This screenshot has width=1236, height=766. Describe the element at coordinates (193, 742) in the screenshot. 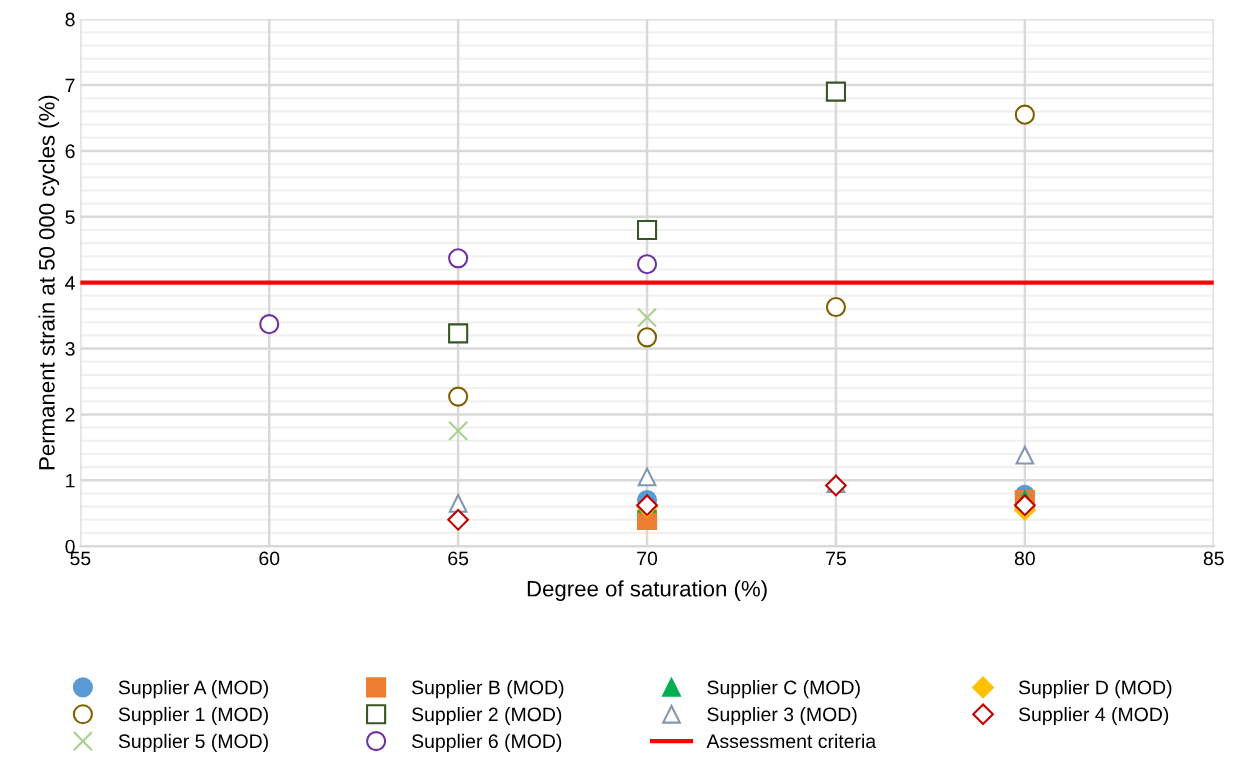

I see `legend-label: Supplier 5 (MOD)` at that location.